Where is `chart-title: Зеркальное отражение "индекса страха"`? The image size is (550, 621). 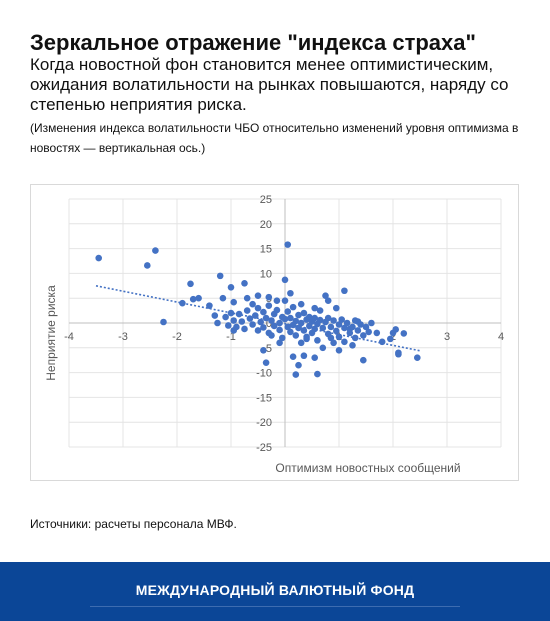
chart-title: Зеркальное отражение "индекса страха" is located at coordinates (253, 42).